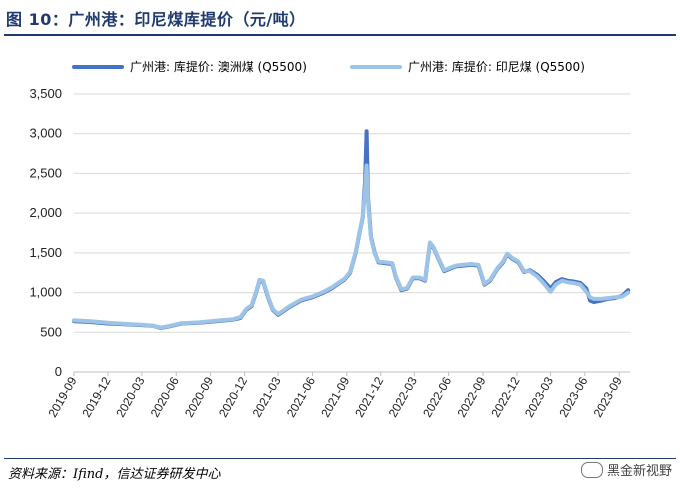 The width and height of the screenshot is (680, 489). What do you see at coordinates (45, 172) in the screenshot?
I see `y-tick-label: 2,500` at bounding box center [45, 172].